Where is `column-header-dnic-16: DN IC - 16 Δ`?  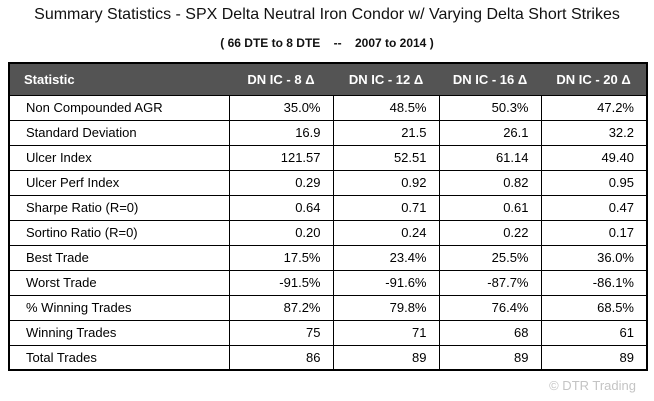 column-header-dnic-16: DN IC - 16 Δ is located at coordinates (490, 79).